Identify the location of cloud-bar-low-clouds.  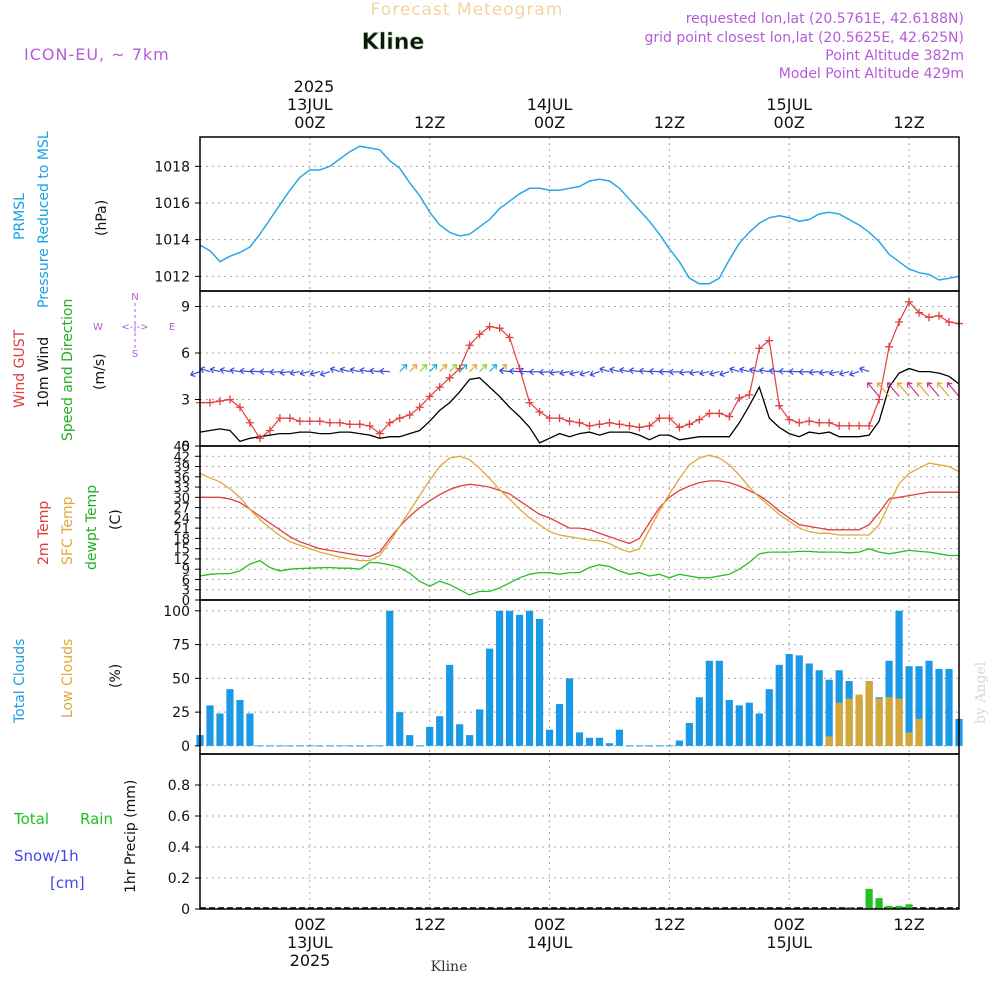
(889, 721).